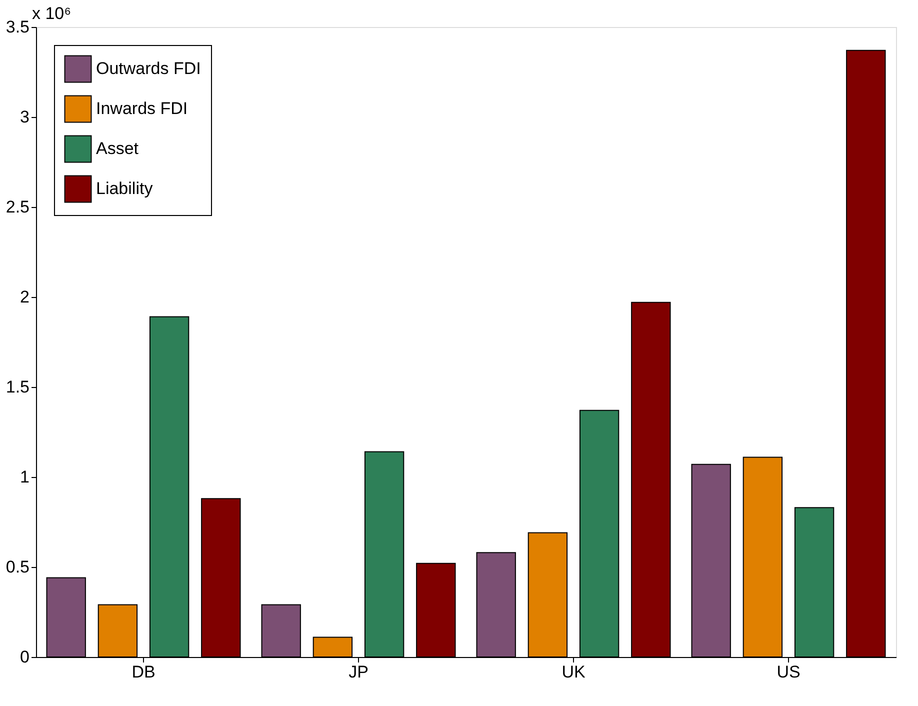  What do you see at coordinates (358, 672) in the screenshot?
I see `x-tick-label: JP` at bounding box center [358, 672].